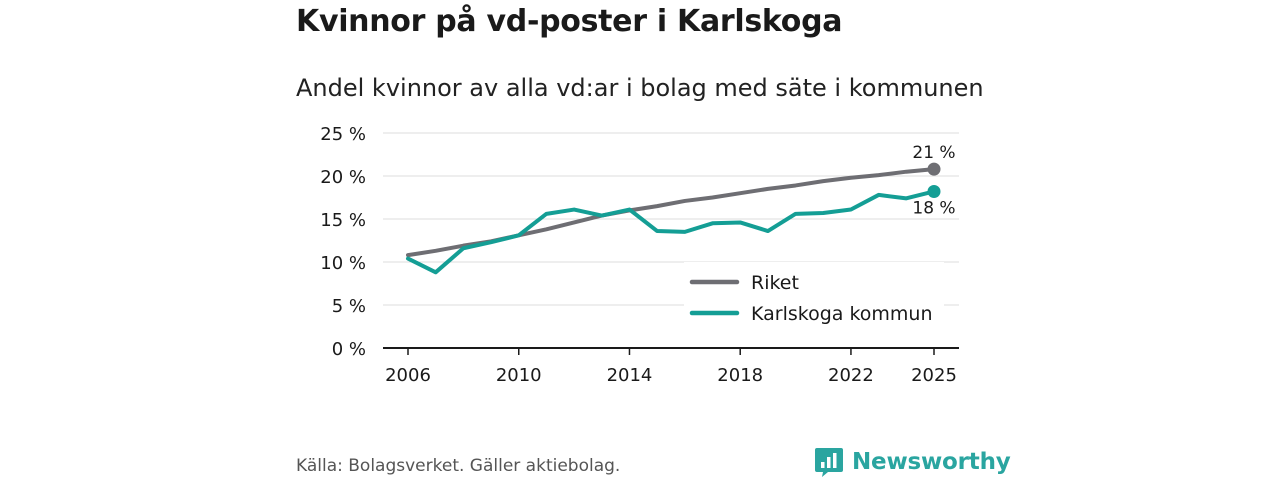 The height and width of the screenshot is (480, 1280). What do you see at coordinates (829, 462) in the screenshot?
I see `newsworthy-logo-icon` at bounding box center [829, 462].